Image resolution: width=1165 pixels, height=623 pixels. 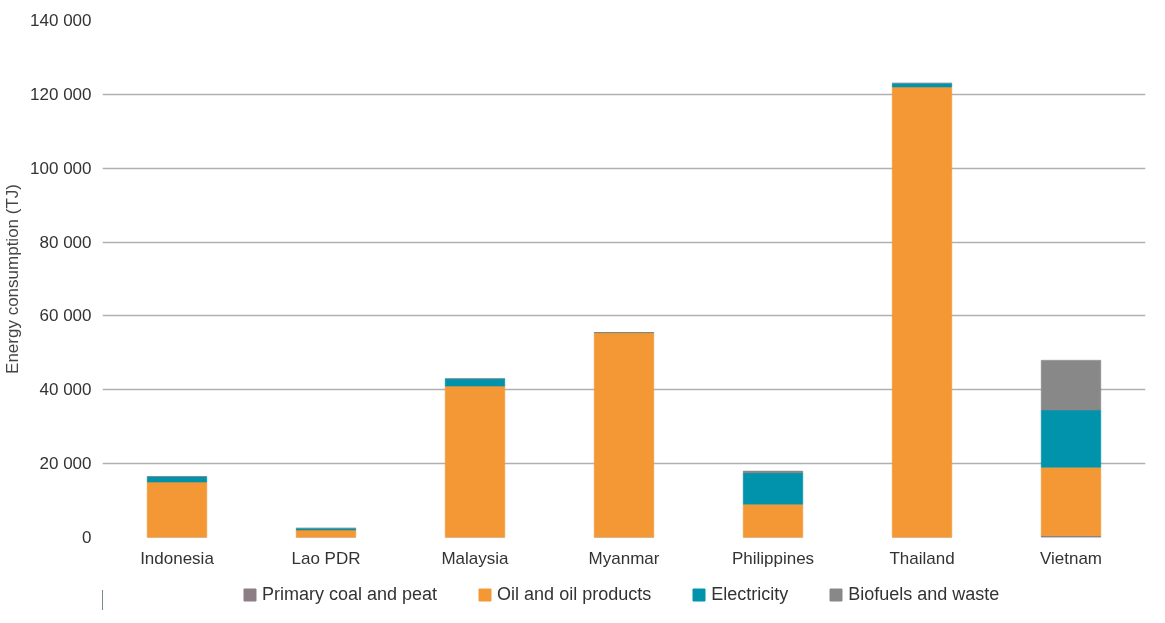 What do you see at coordinates (61, 20) in the screenshot?
I see `y-tick-label: 140 000` at bounding box center [61, 20].